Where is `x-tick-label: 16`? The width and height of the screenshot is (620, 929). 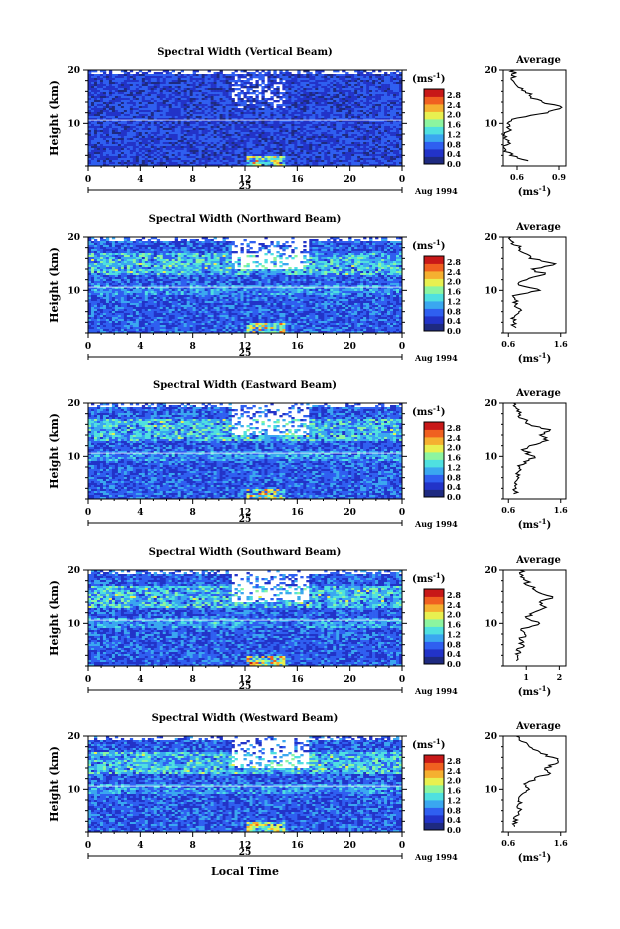 x-tick-label: 16 is located at coordinates (297, 180).